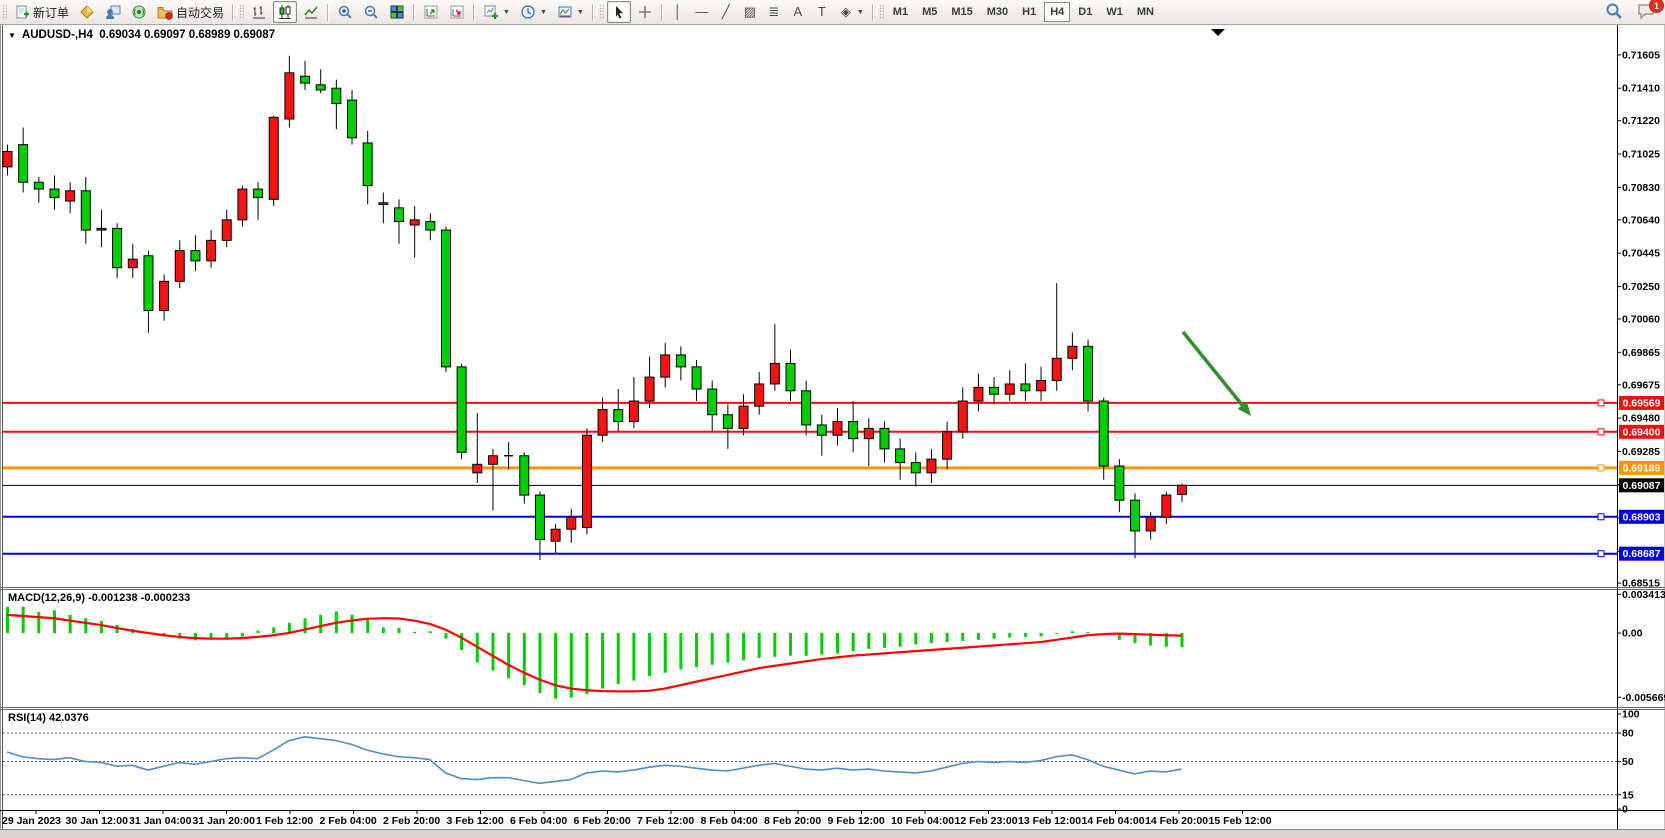 This screenshot has width=1665, height=838. Describe the element at coordinates (618, 12) in the screenshot. I see `cursor-button` at that location.